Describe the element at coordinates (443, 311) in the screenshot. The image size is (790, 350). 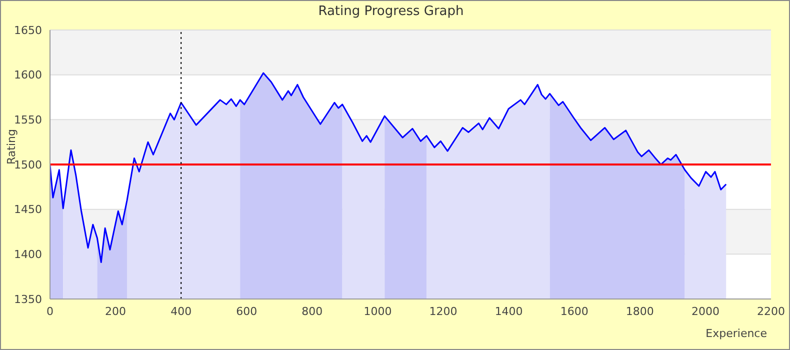
I see `x-tick-label: 1200` at that location.